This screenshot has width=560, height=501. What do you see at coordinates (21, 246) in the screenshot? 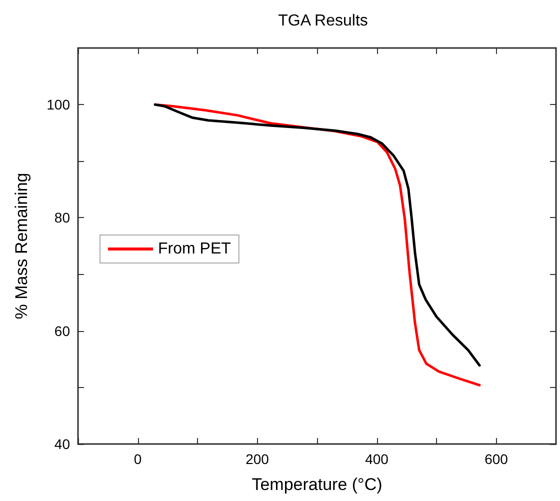
I see `y-axis-title: % Mass Remaining` at bounding box center [21, 246].